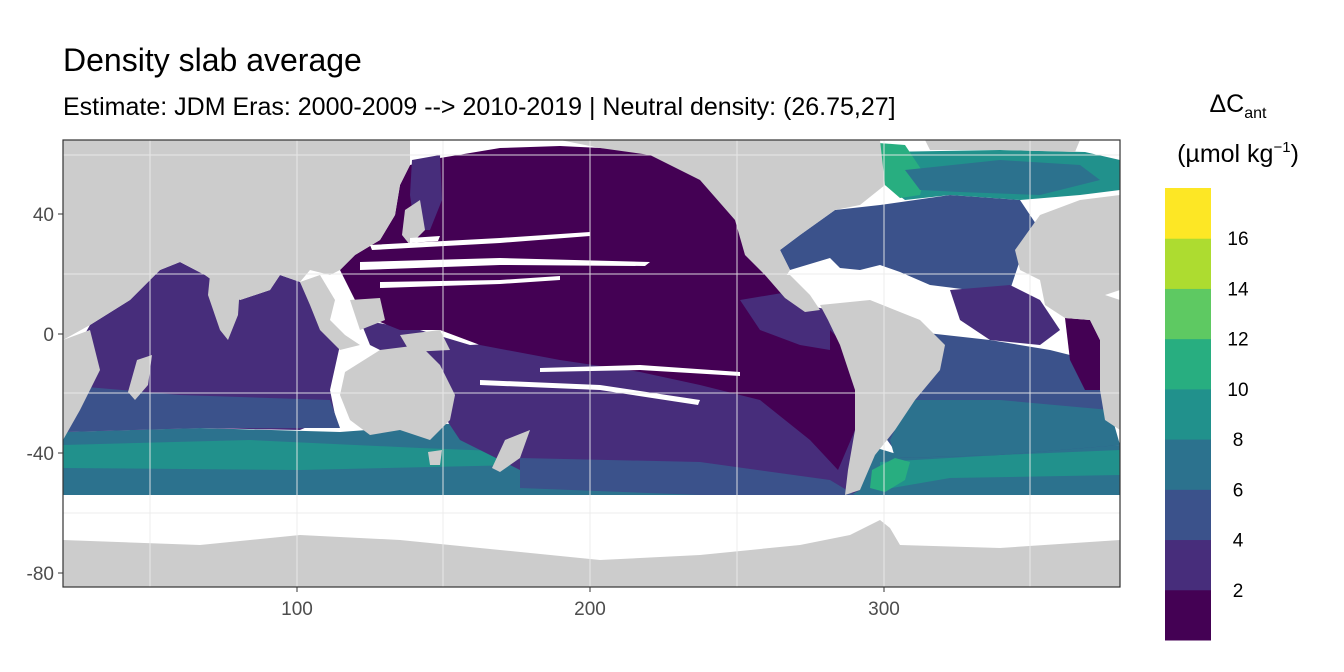 The image size is (1344, 672). I want to click on legend-label: 10, so click(1237, 390).